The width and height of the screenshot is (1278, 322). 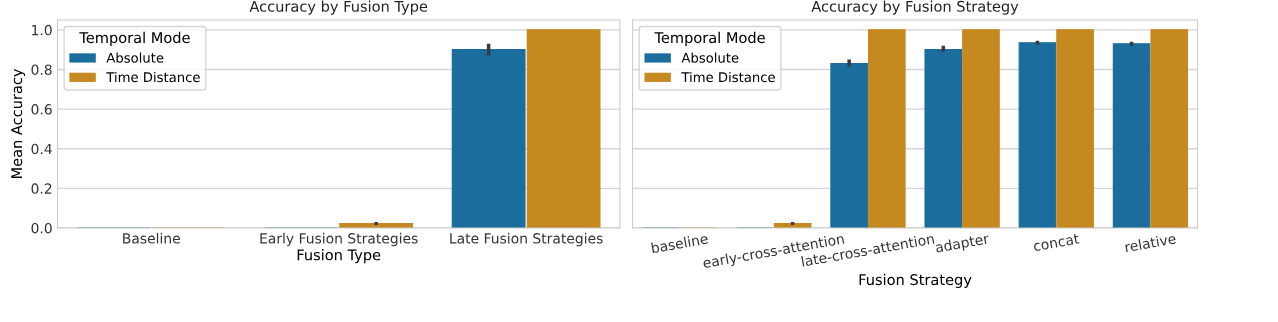 What do you see at coordinates (42, 30) in the screenshot?
I see `y-tick-label: 1.0` at bounding box center [42, 30].